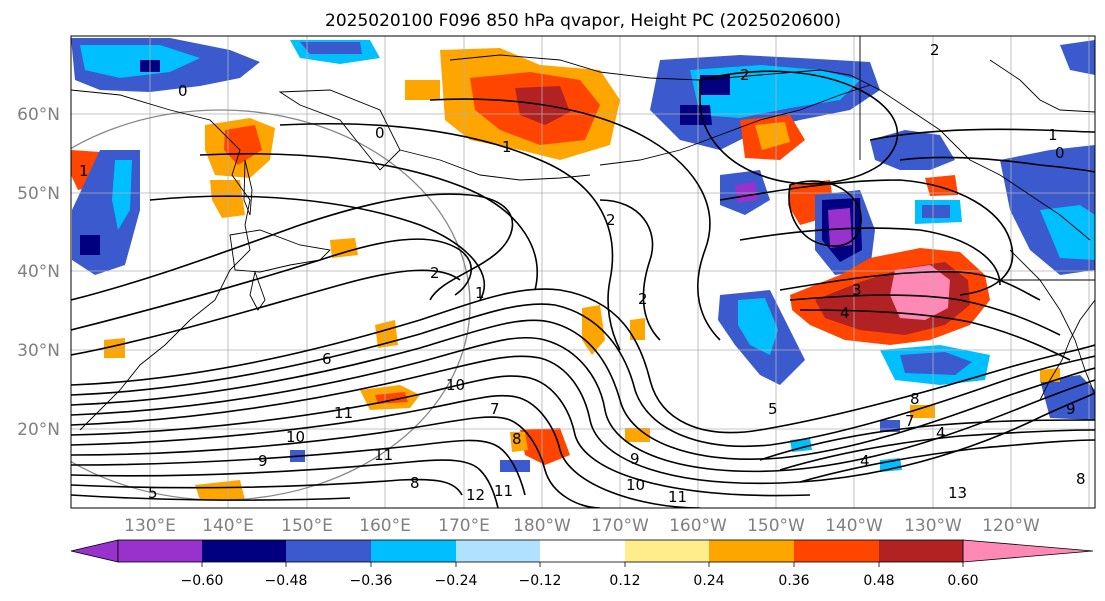 The image size is (1105, 601). What do you see at coordinates (698, 526) in the screenshot?
I see `lon-label: 160°W` at bounding box center [698, 526].